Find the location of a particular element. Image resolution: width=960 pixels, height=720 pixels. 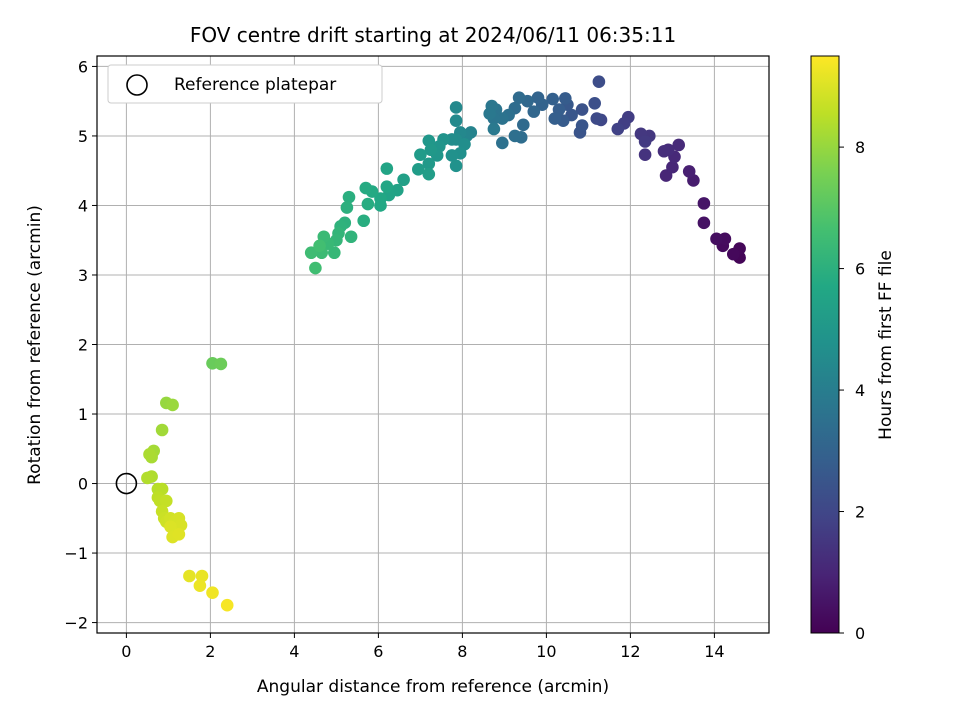

legend-box is located at coordinates (245, 84).